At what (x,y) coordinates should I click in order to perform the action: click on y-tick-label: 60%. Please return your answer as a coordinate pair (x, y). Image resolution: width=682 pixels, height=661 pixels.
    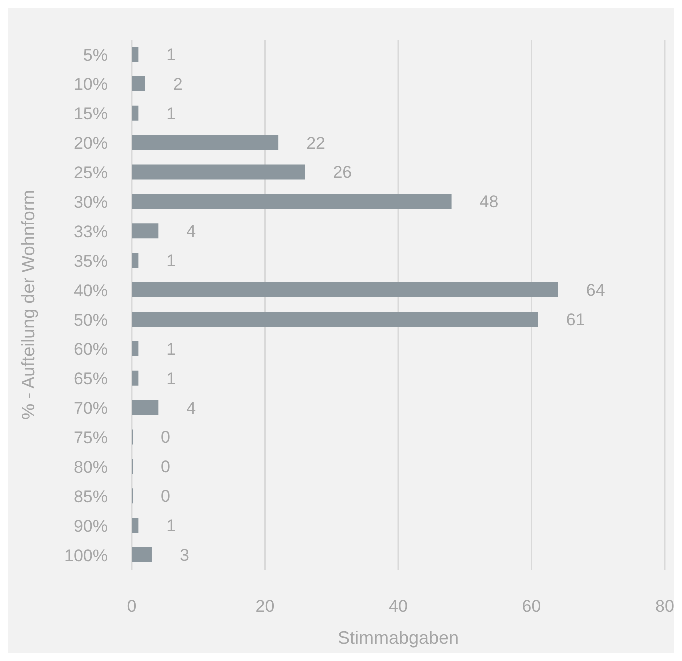
    Looking at the image, I should click on (91, 350).